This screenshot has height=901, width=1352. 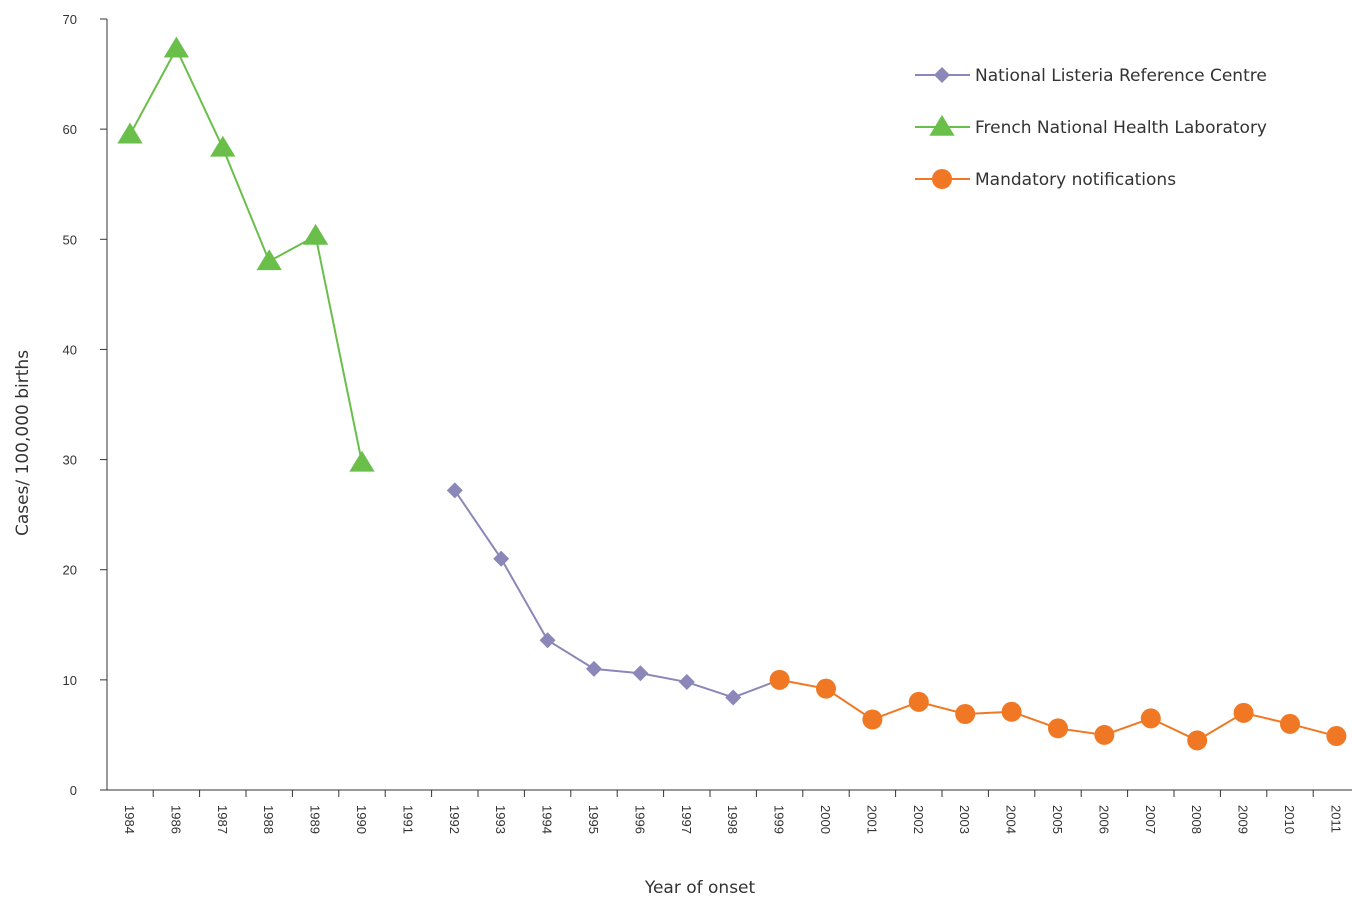 What do you see at coordinates (547, 819) in the screenshot?
I see `x-tick-label: 1994` at bounding box center [547, 819].